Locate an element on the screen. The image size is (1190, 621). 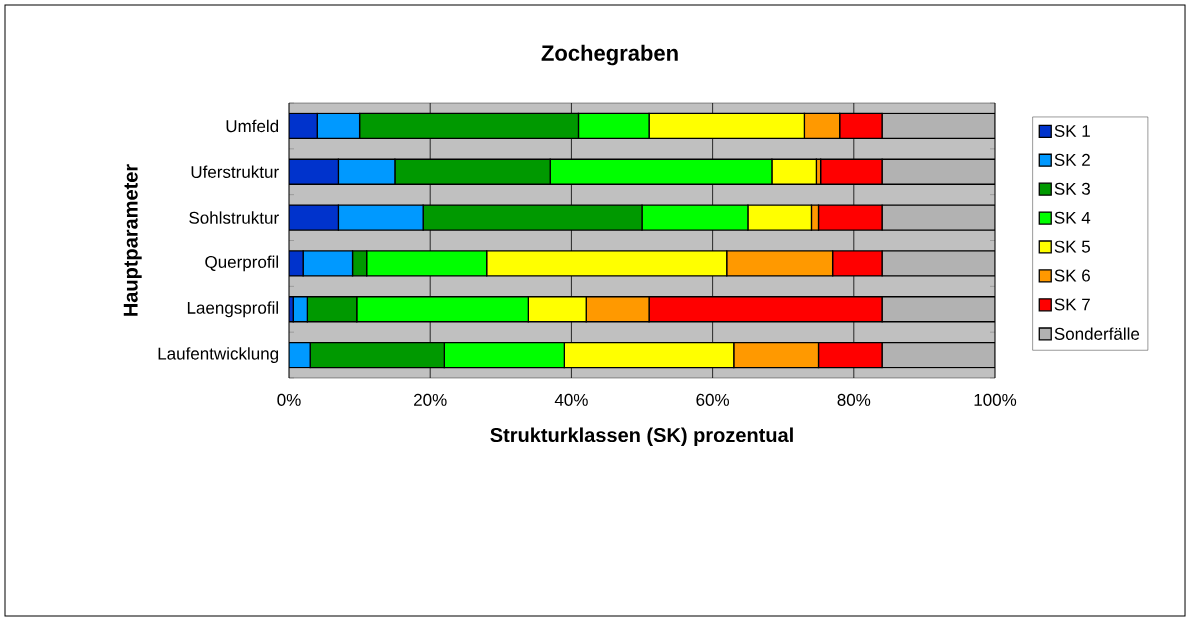
legend-label: SK 7 is located at coordinates (1072, 304).